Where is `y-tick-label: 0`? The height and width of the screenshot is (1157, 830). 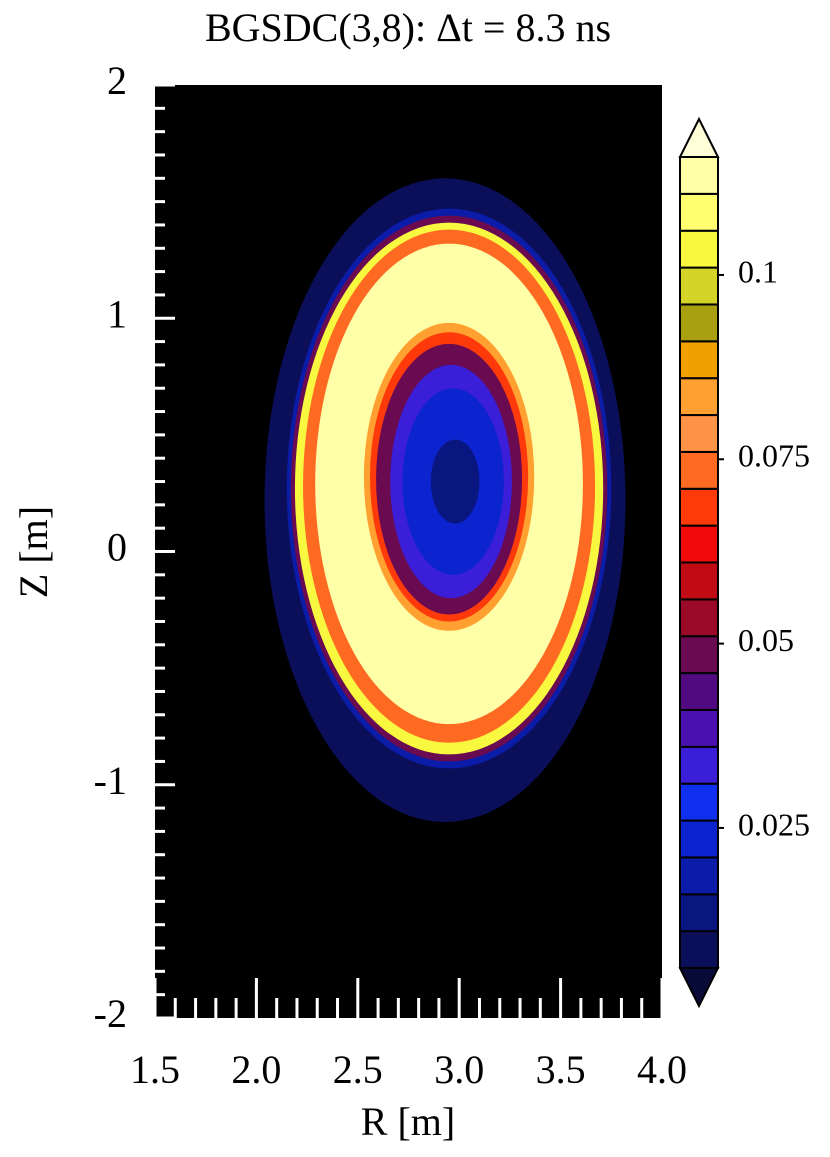 y-tick-label: 0 is located at coordinates (117, 547).